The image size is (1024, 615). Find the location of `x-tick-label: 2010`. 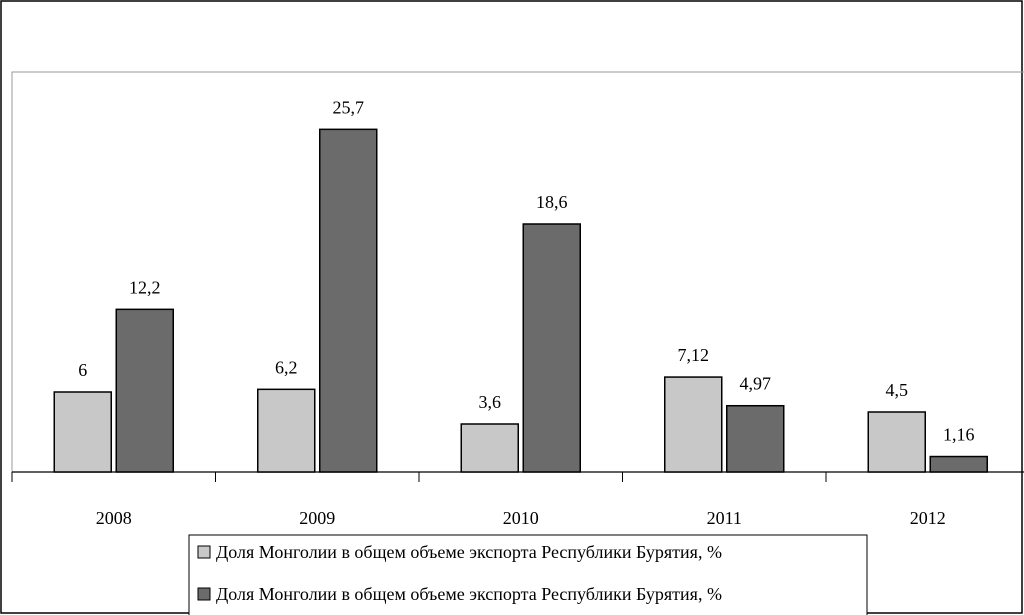

x-tick-label: 2010 is located at coordinates (521, 518).